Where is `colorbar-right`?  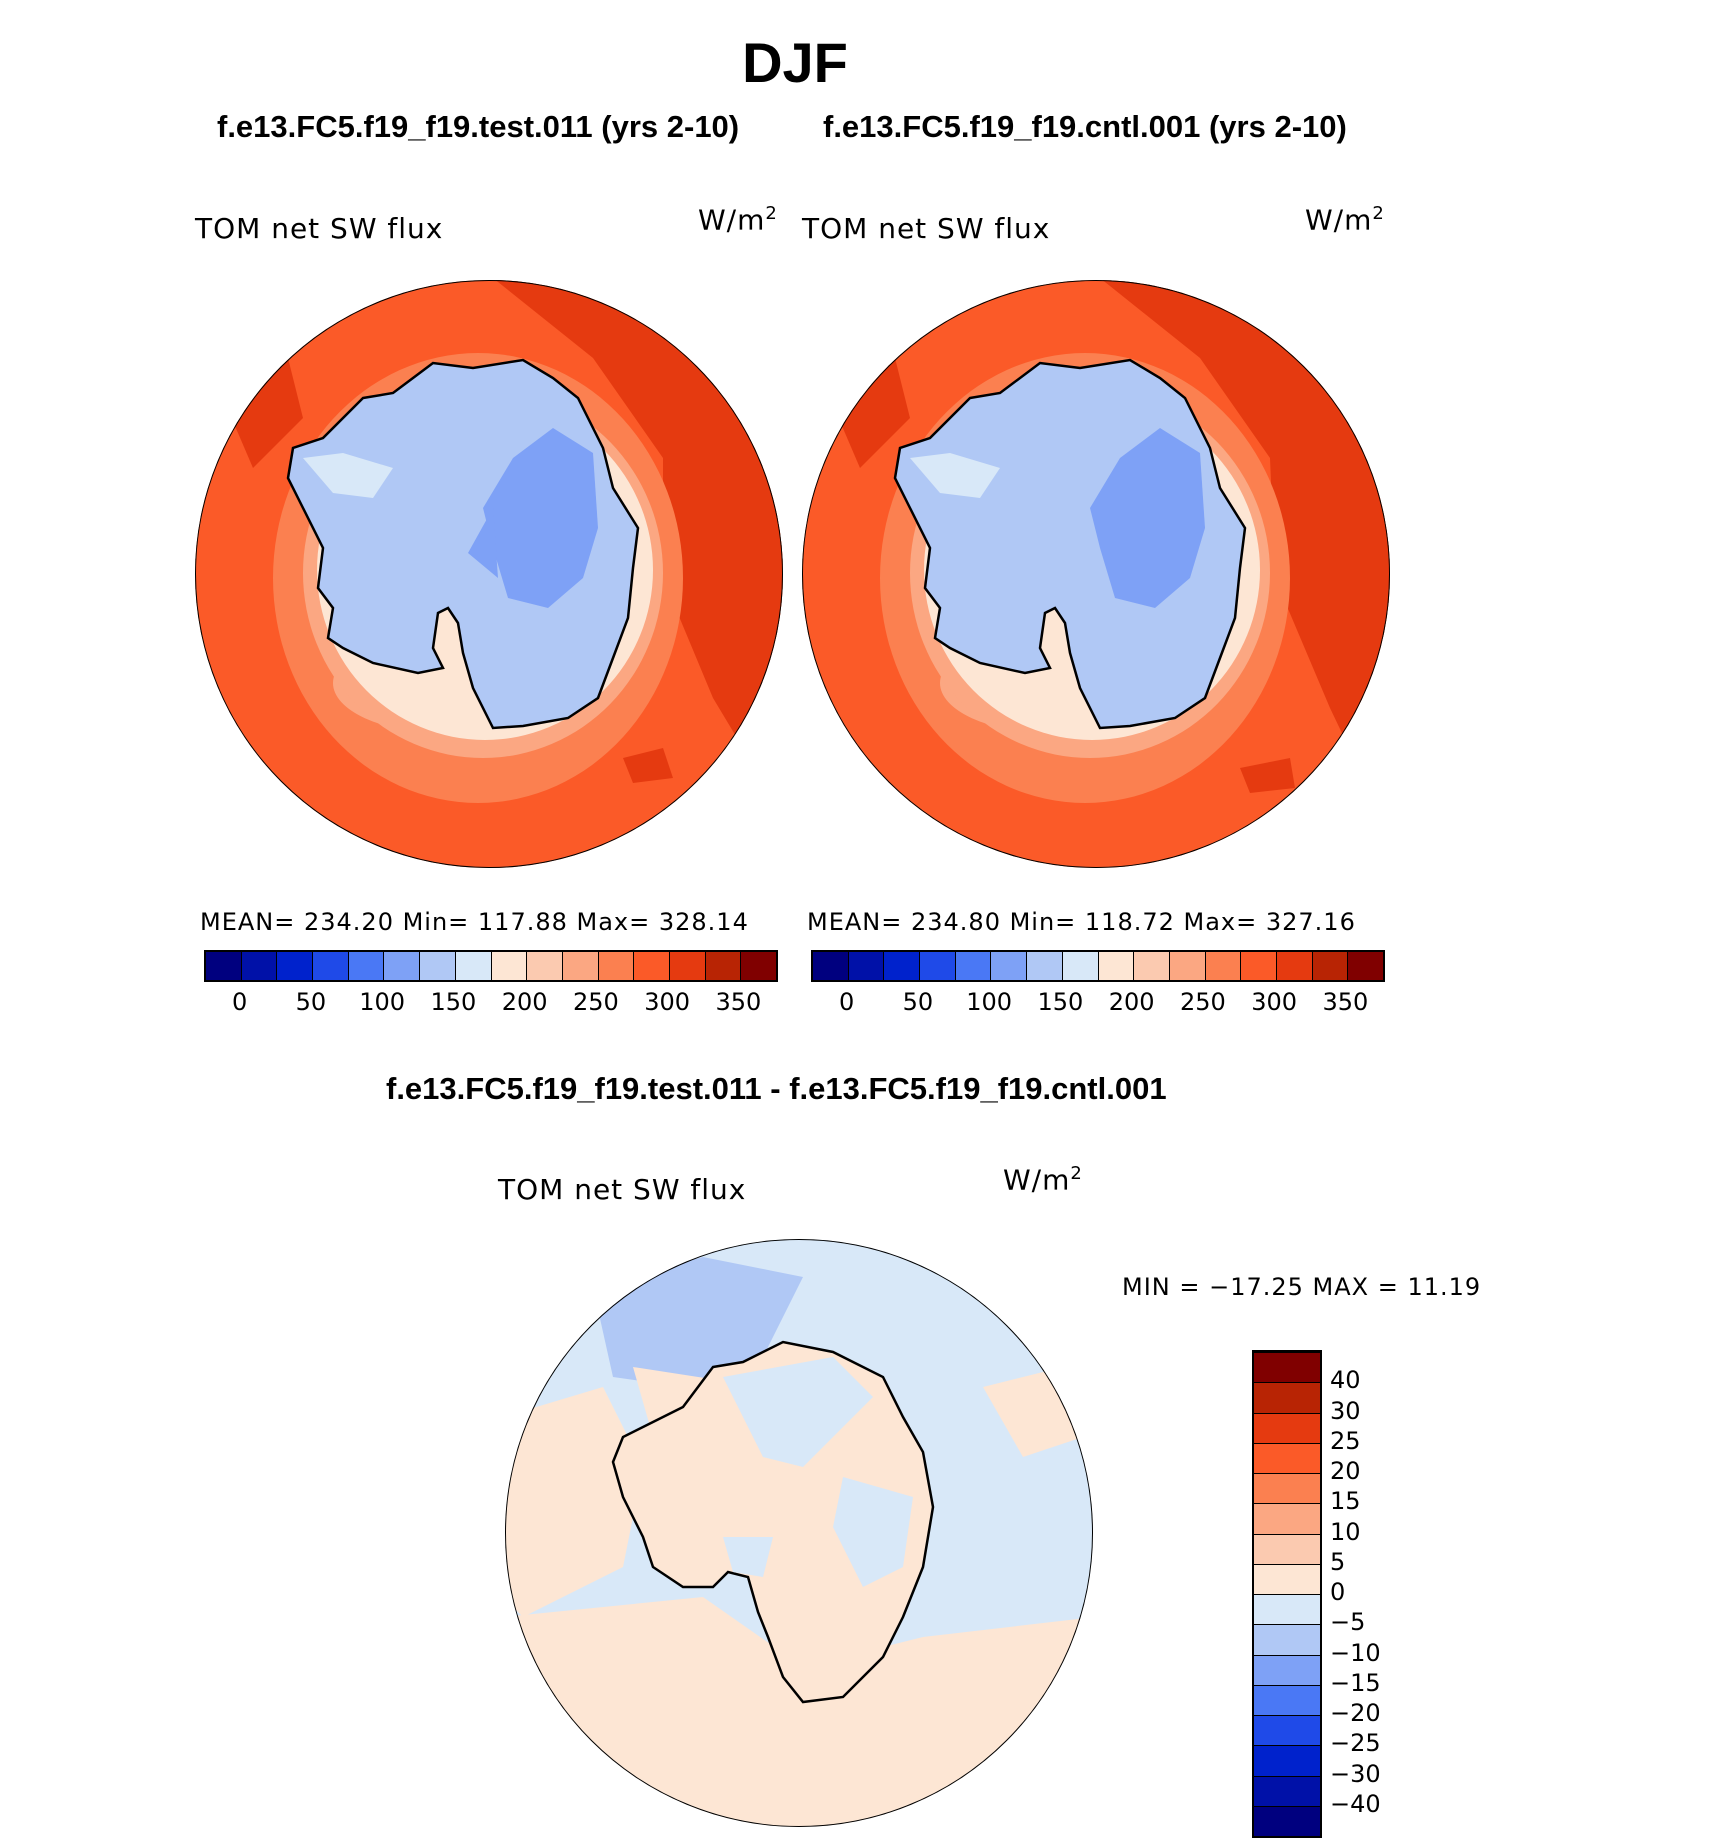 colorbar-right is located at coordinates (1098, 966).